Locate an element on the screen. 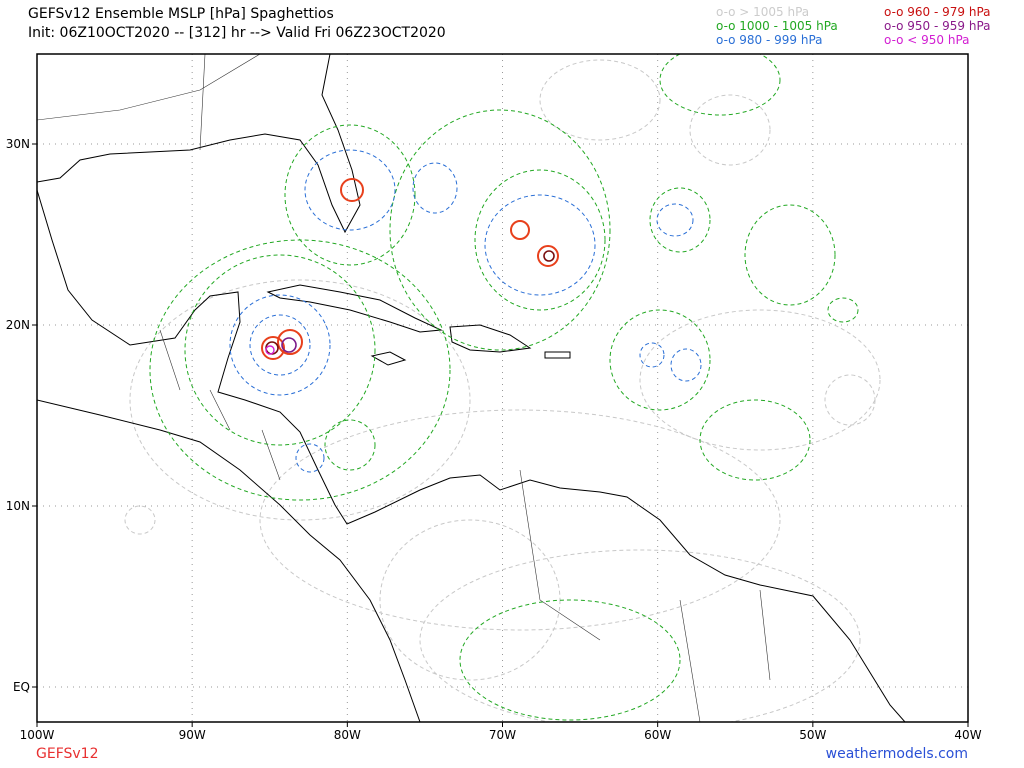  x-tick-label: 70W is located at coordinates (502, 735).